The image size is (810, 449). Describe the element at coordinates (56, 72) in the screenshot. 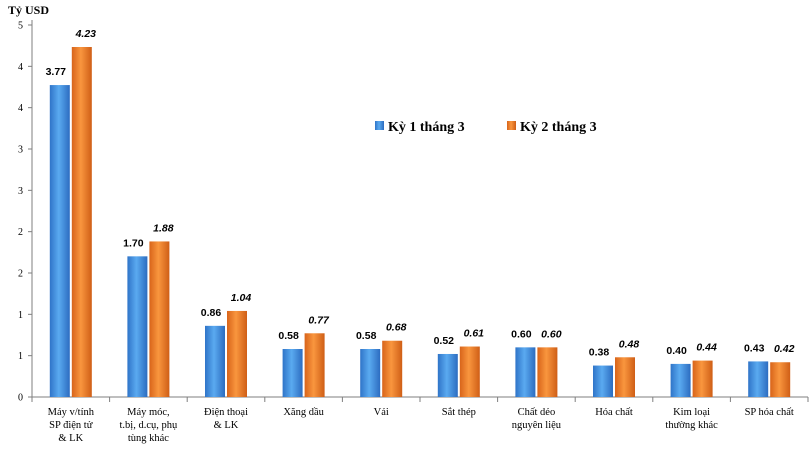

I see `data-label-ky1: 3.77` at that location.